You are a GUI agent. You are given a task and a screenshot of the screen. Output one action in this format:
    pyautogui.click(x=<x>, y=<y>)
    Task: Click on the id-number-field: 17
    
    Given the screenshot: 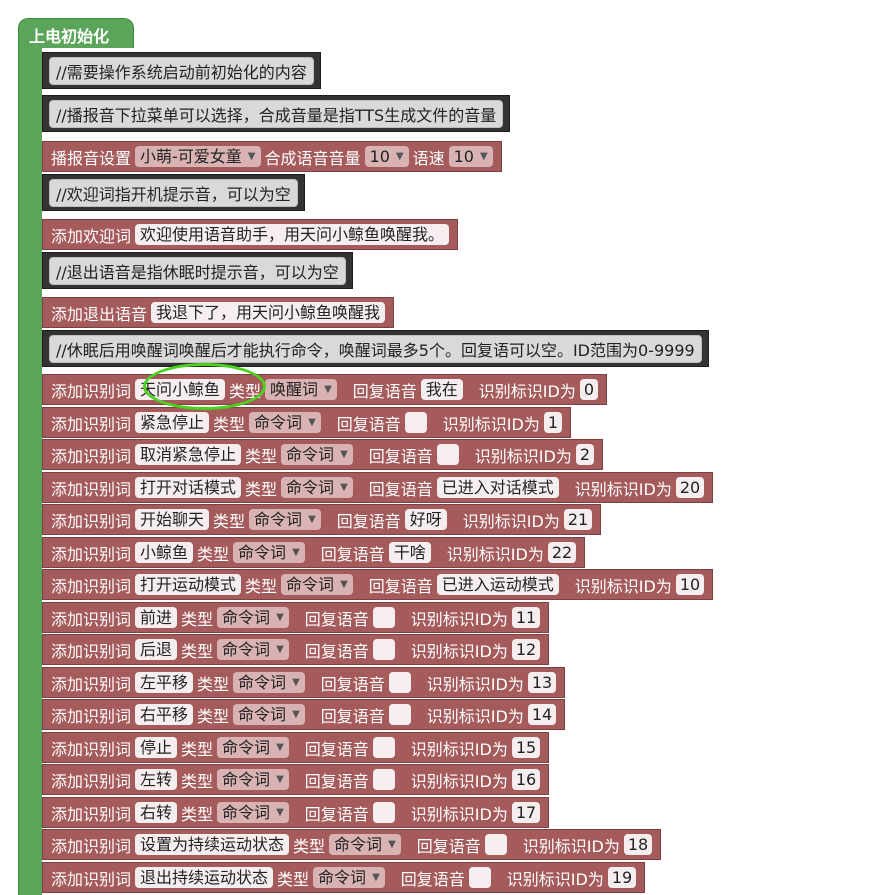 What is the action you would take?
    pyautogui.click(x=526, y=812)
    